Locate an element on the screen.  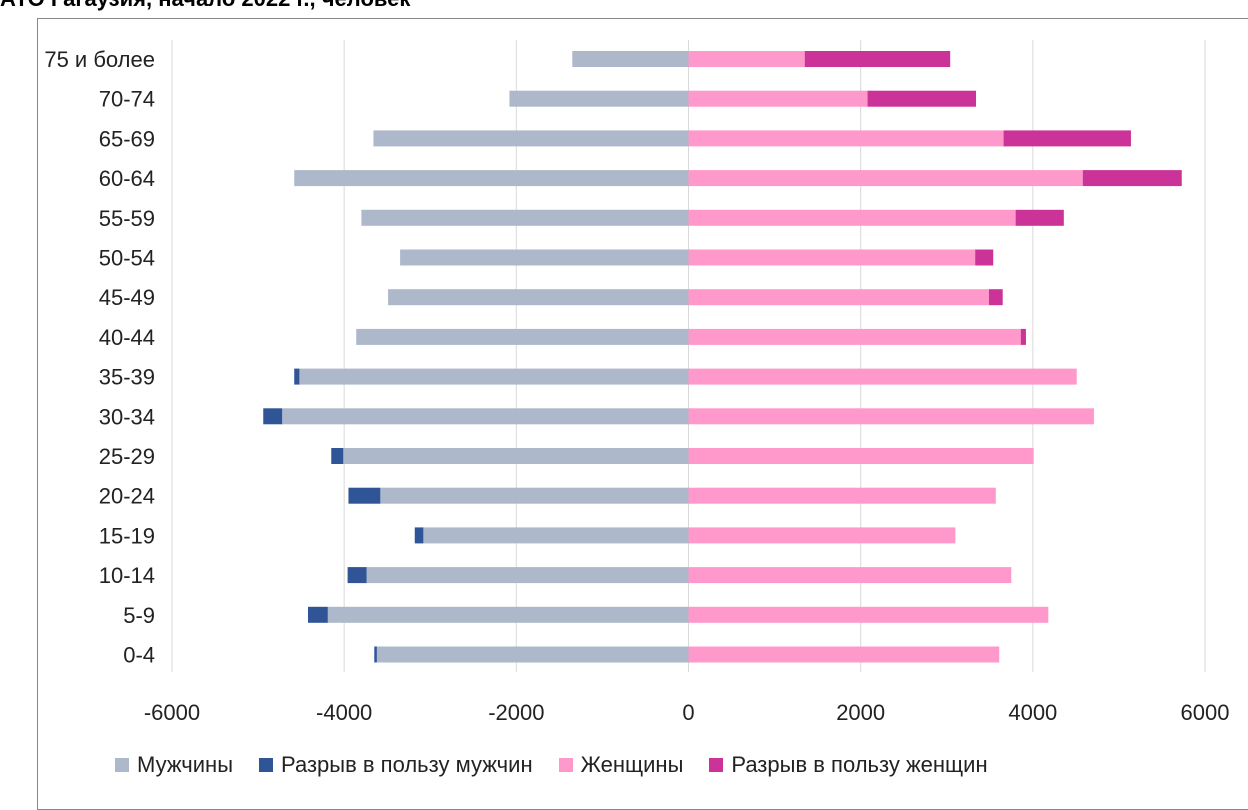
x-tick-label: 6000 is located at coordinates (1205, 712).